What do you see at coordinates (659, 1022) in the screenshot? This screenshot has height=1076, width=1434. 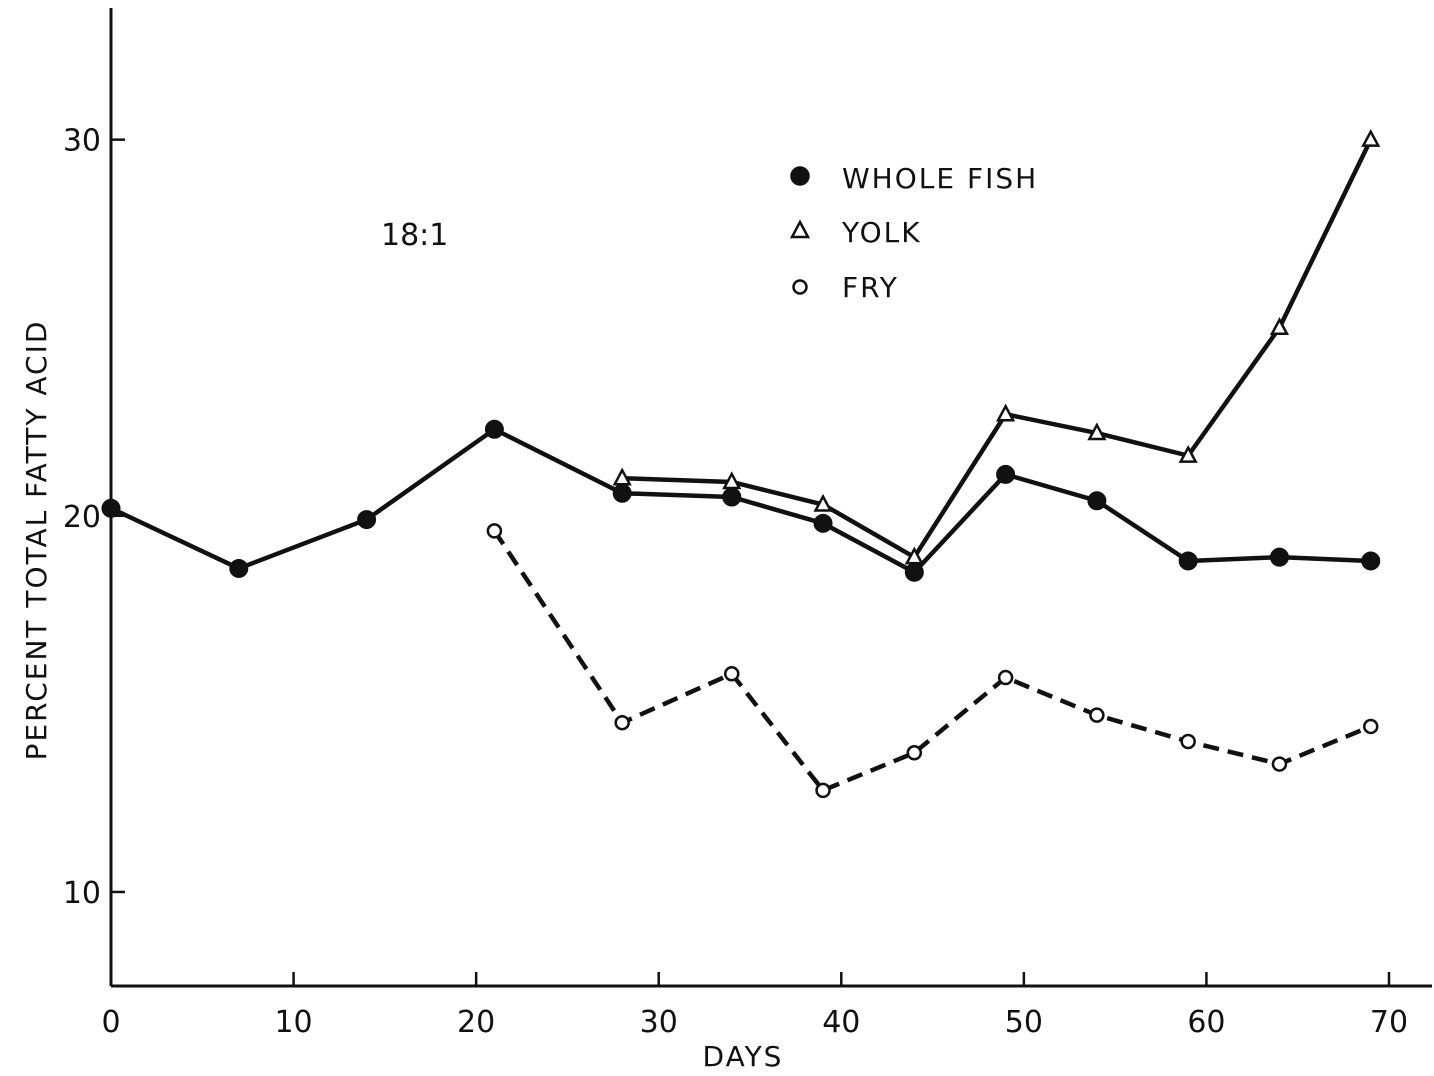 I see `x-tick-label: 30` at bounding box center [659, 1022].